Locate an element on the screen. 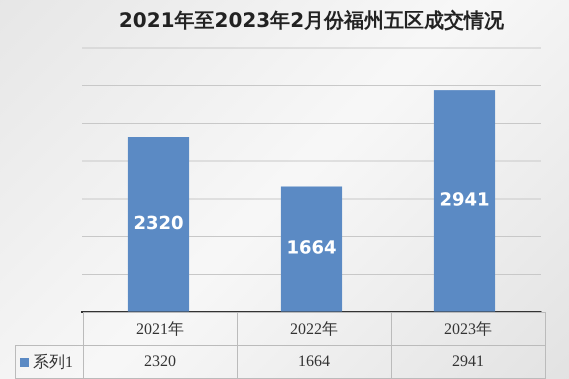 The width and height of the screenshot is (569, 379). annotation: 2941 is located at coordinates (464, 200).